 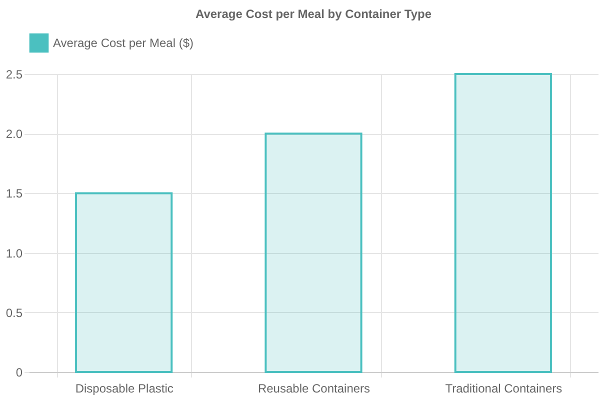 I want to click on x-tick-label: Disposable Plastic, so click(x=124, y=389).